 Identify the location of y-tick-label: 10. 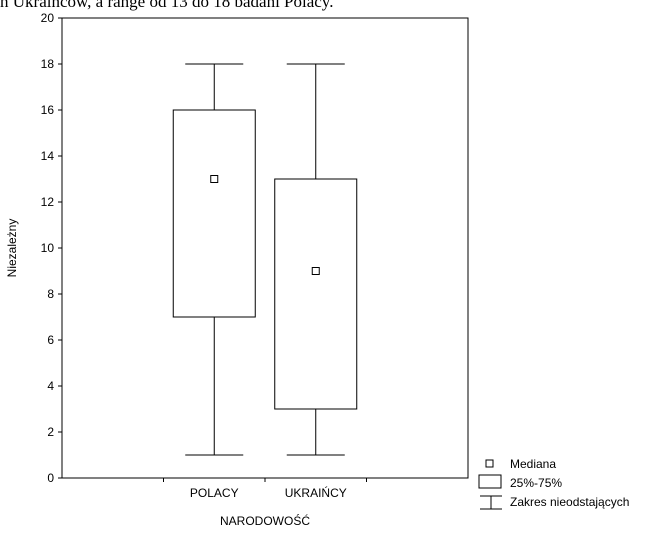
(48, 248).